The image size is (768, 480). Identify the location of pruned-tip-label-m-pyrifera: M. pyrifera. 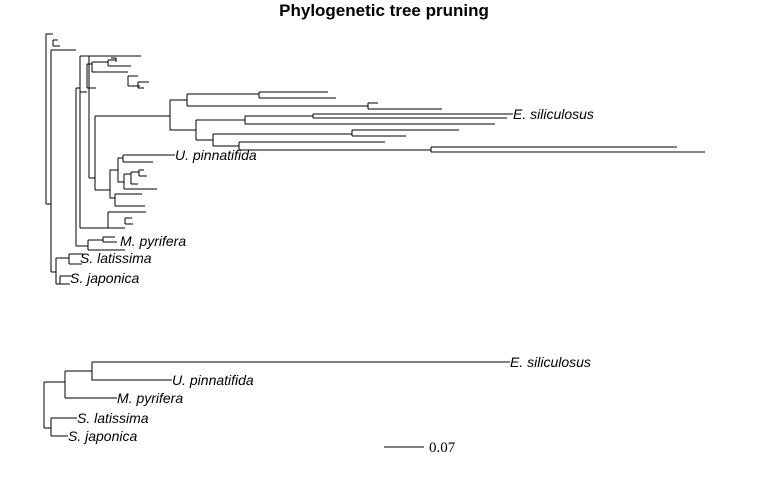
(150, 398).